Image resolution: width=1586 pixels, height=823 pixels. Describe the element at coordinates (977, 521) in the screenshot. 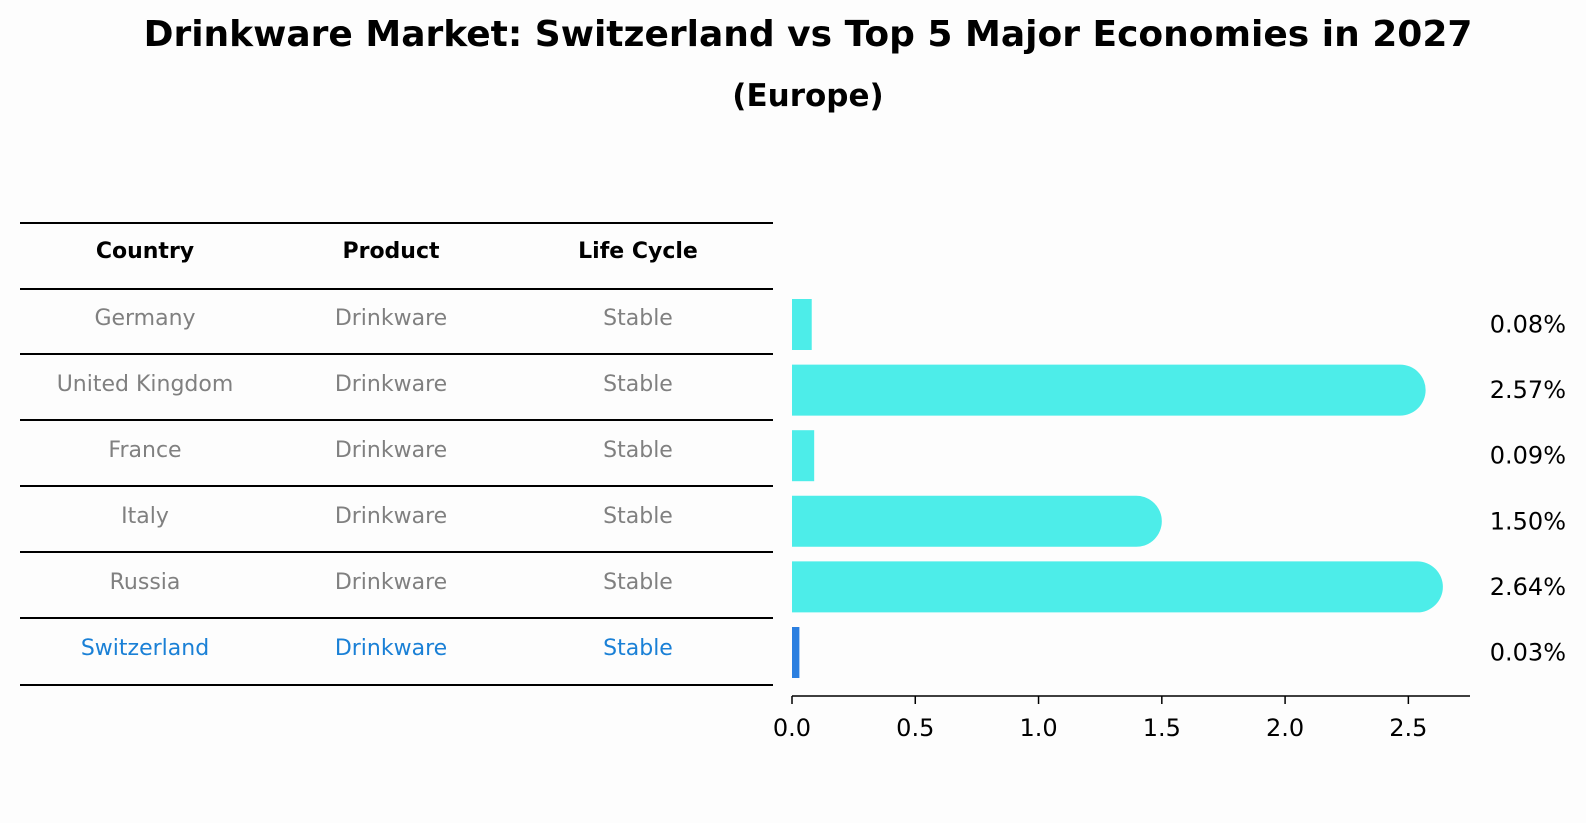

I see `bar-italy` at that location.